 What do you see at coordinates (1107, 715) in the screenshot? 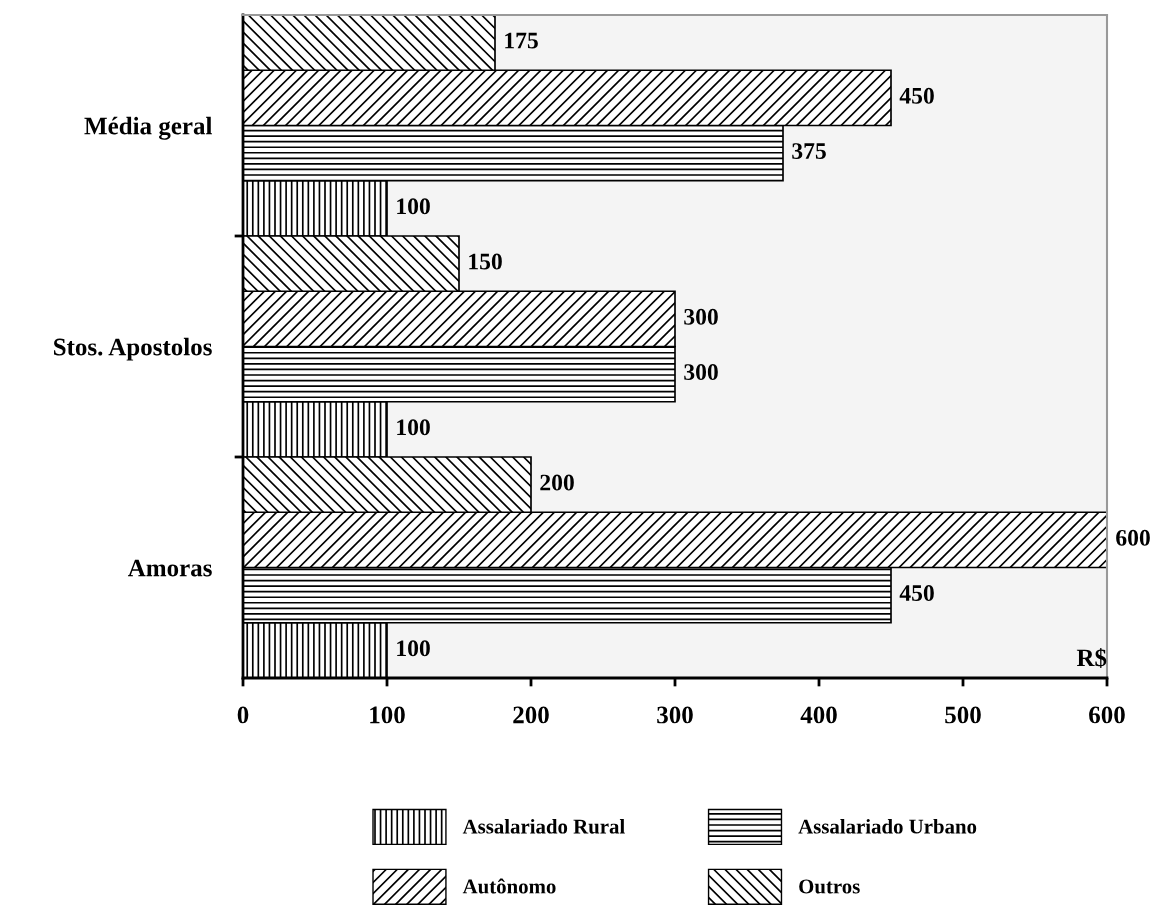
I see `x-tick-label: 600` at bounding box center [1107, 715].